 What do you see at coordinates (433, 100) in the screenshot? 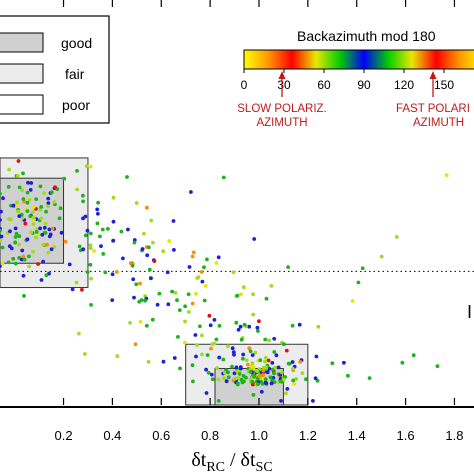
I see `annotation-fast: FAST POLARI AZIMUTH` at bounding box center [433, 100].